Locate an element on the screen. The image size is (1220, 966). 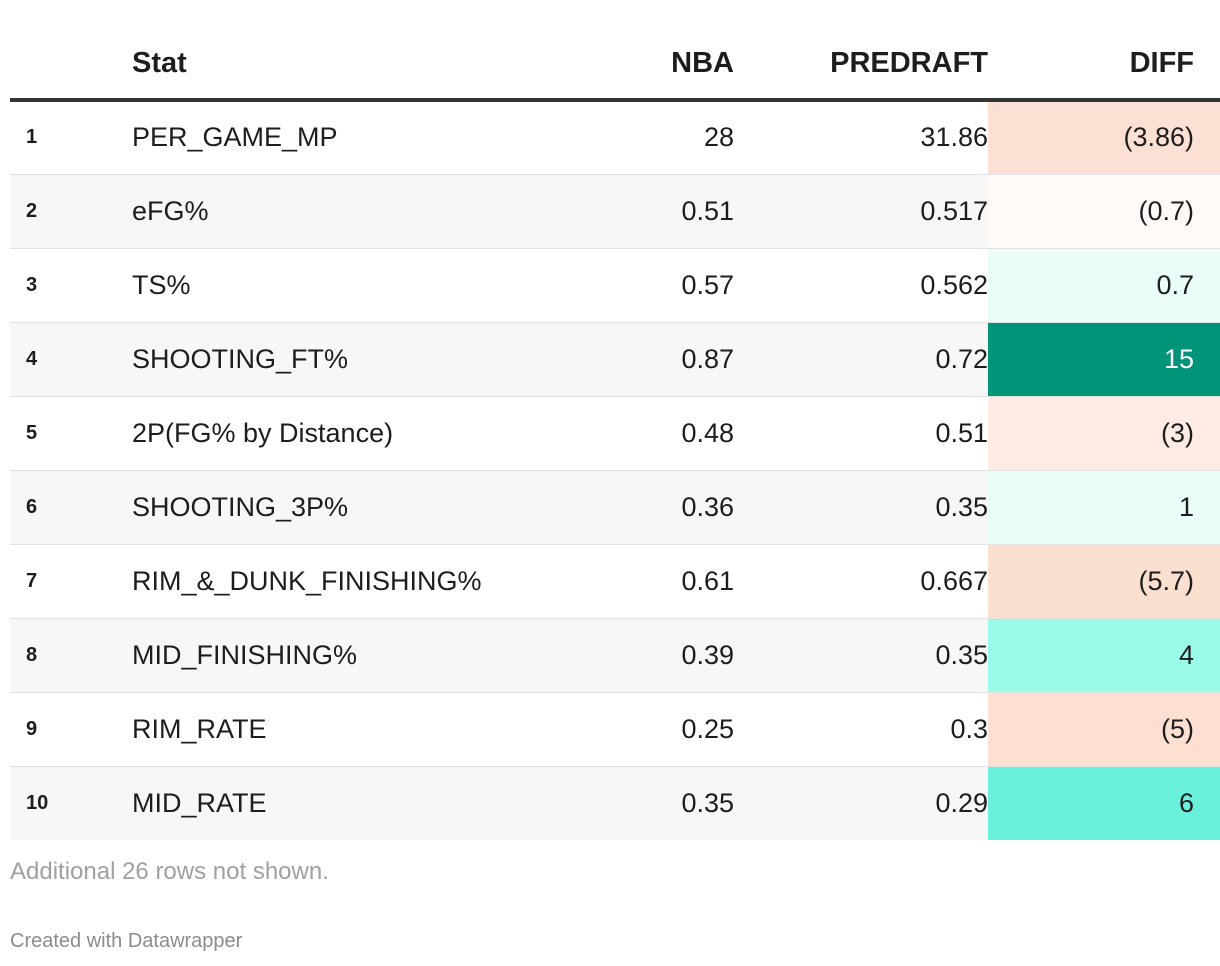
table-row: 4 SHOOTING_FT% 0.87 0.72 15 is located at coordinates (615, 359).